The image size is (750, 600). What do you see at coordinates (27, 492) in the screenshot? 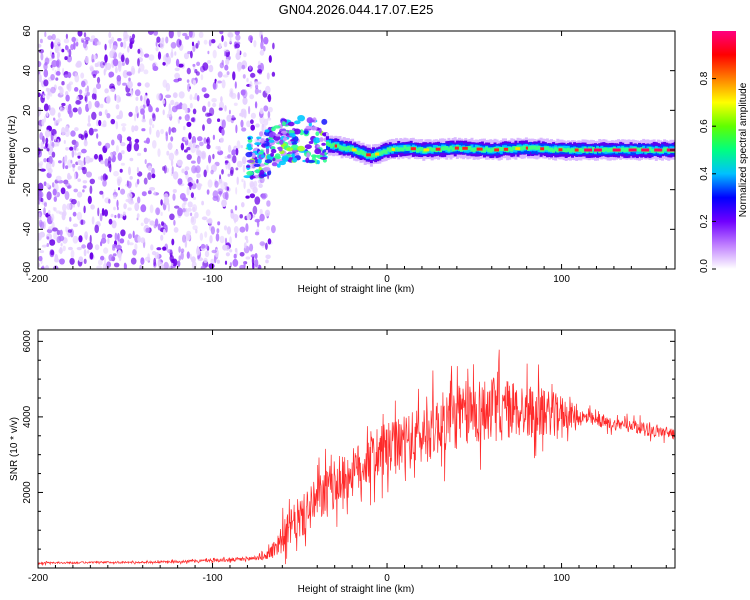
I see `y-tick-label: 2000` at bounding box center [27, 492].